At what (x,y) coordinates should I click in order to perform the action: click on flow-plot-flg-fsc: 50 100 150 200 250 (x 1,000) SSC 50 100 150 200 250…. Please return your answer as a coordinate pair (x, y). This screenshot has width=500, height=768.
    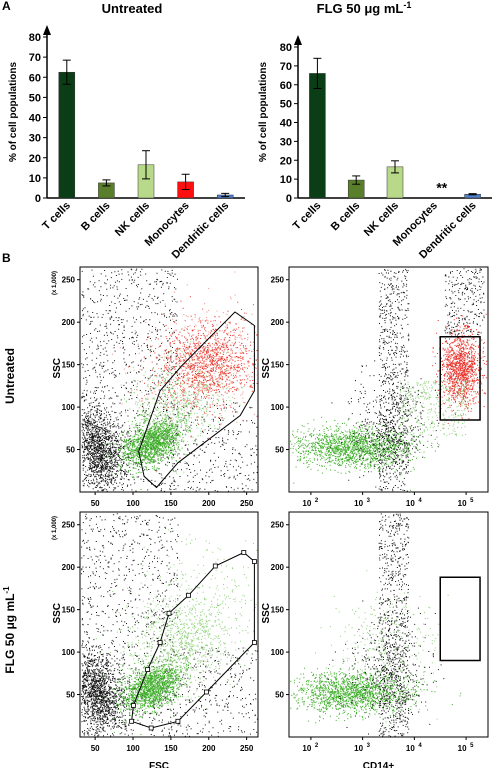
    Looking at the image, I should click on (155, 639).